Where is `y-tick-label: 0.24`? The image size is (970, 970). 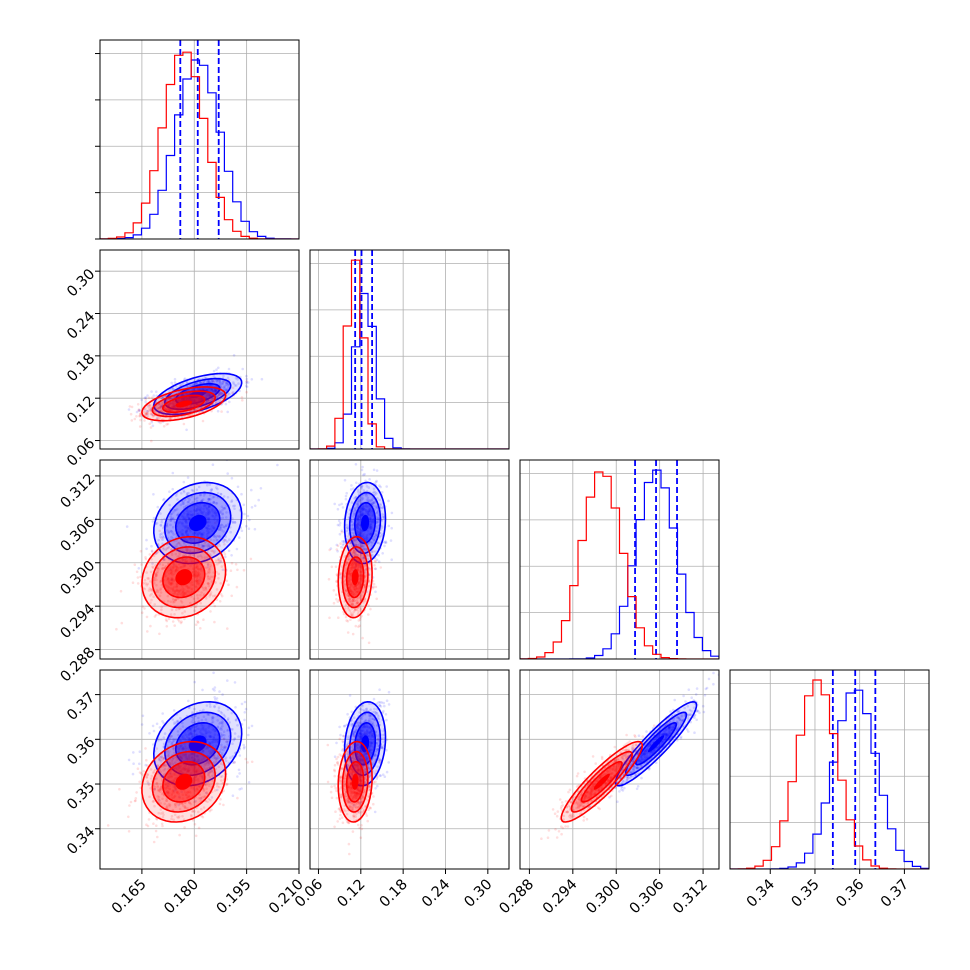 y-tick-label: 0.24 is located at coordinates (81, 326).